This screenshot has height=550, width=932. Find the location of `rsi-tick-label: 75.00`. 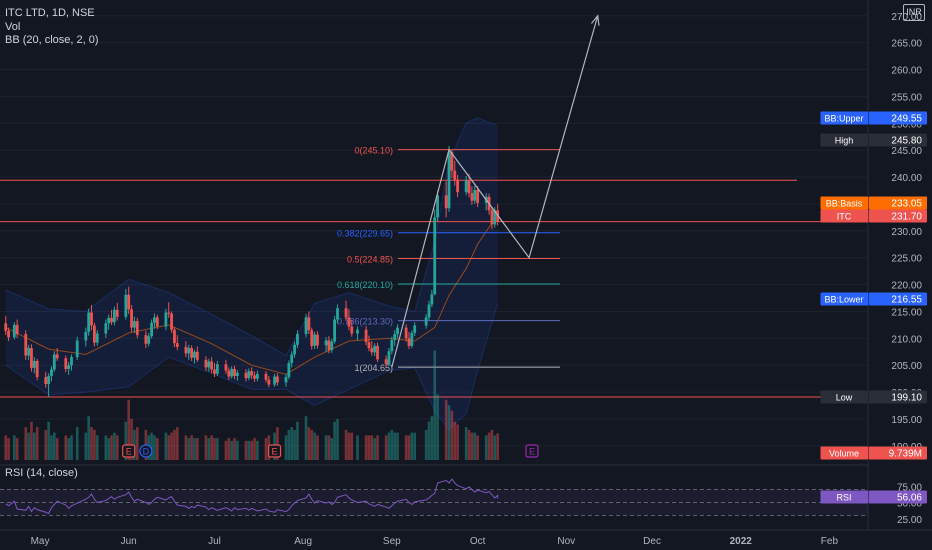

rsi-tick-label: 75.00 is located at coordinates (909, 487).